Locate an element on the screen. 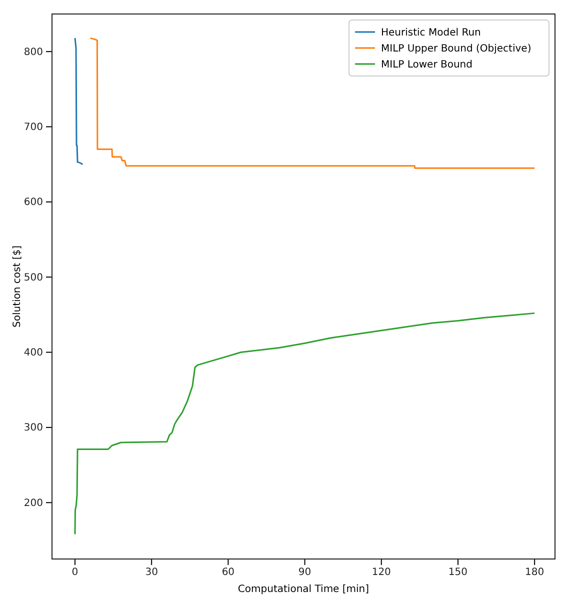 The width and height of the screenshot is (564, 605). legend-label: MILP Upper Bound (Objective) is located at coordinates (456, 49).